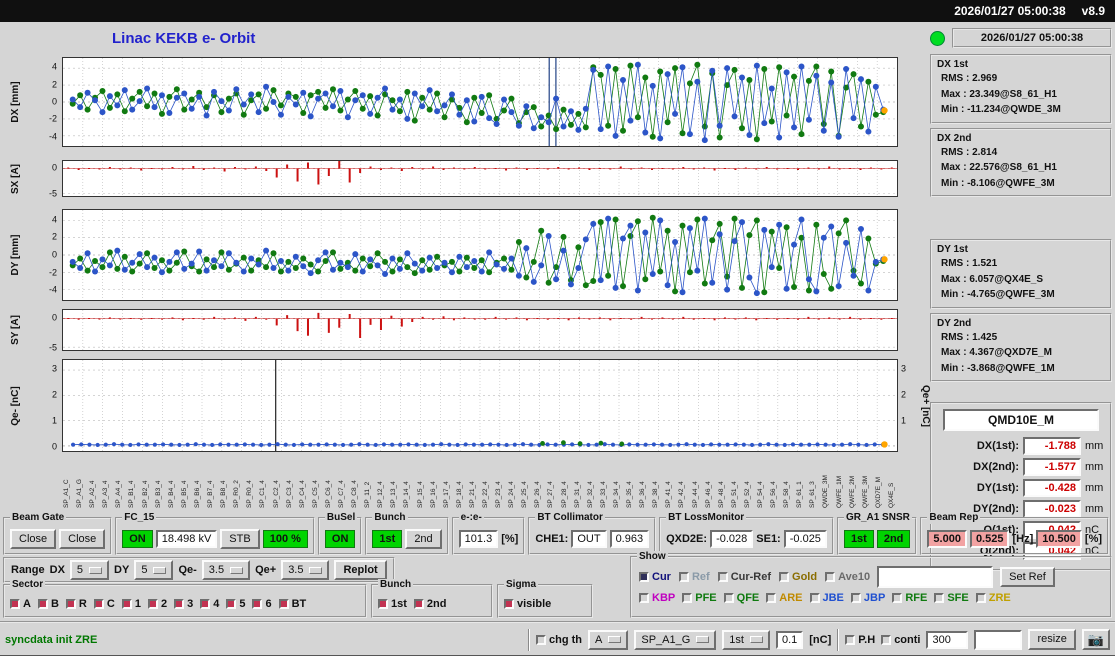 This screenshot has height=656, width=1115. Describe the element at coordinates (855, 598) in the screenshot. I see `show-checkbox-jbp-checkbox` at that location.